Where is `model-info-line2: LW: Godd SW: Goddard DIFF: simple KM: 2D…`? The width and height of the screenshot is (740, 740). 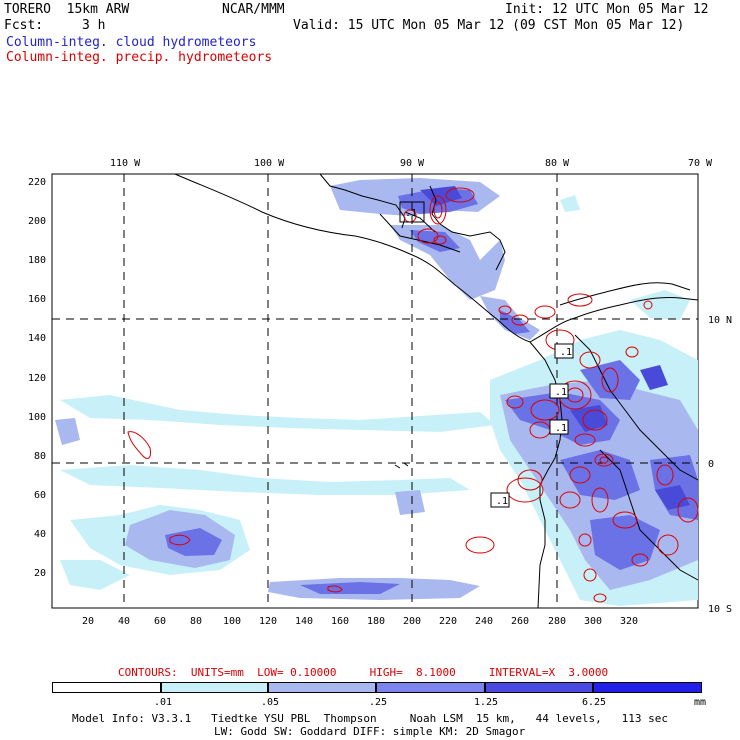 model-info-line2: LW: Godd SW: Goddard DIFF: simple KM: 2D… is located at coordinates (370, 731).